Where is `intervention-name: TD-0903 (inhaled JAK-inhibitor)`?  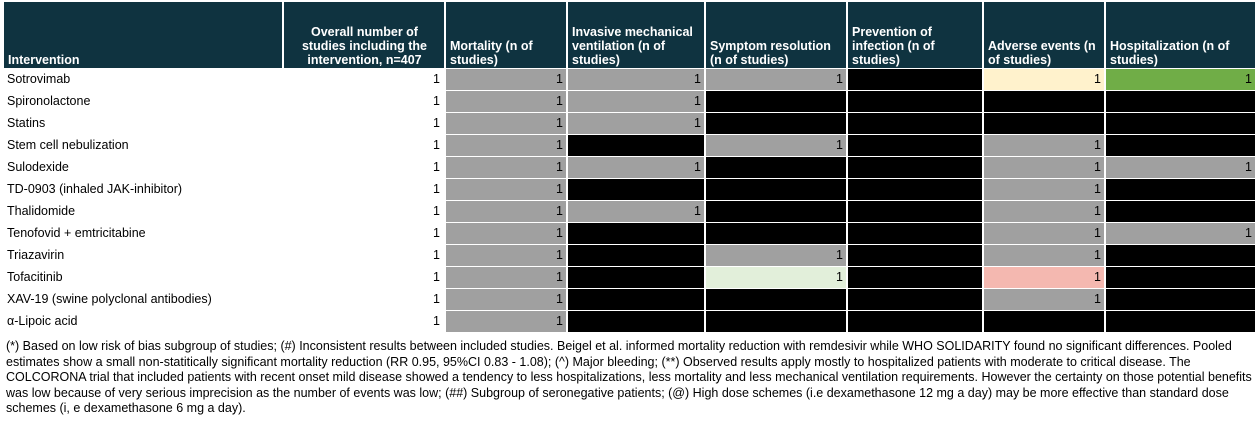
intervention-name: TD-0903 (inhaled JAK-inhibitor) is located at coordinates (143, 189).